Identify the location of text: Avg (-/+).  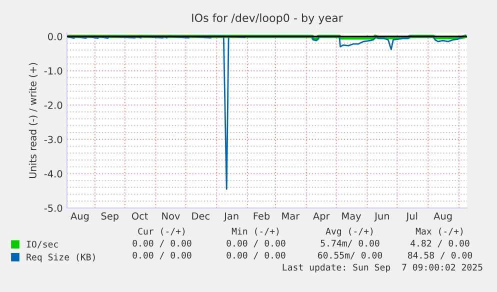
(349, 232).